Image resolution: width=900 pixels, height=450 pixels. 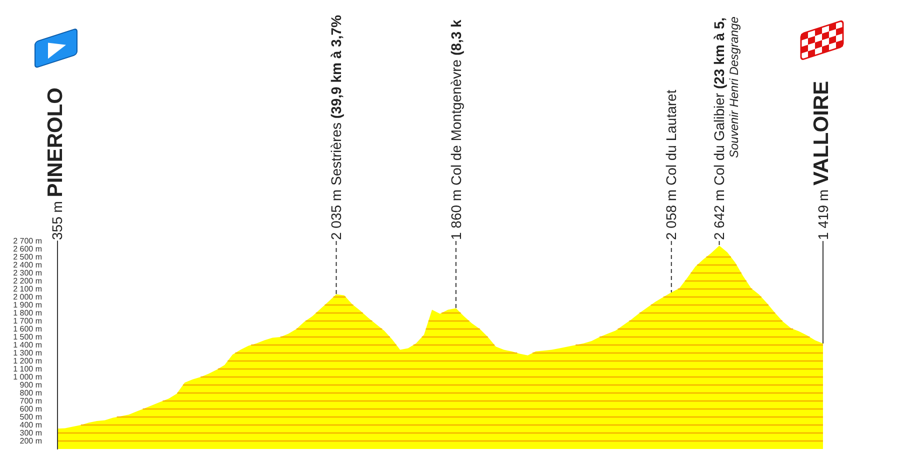 What do you see at coordinates (31, 385) in the screenshot?
I see `y-tick-label: 900 m` at bounding box center [31, 385].